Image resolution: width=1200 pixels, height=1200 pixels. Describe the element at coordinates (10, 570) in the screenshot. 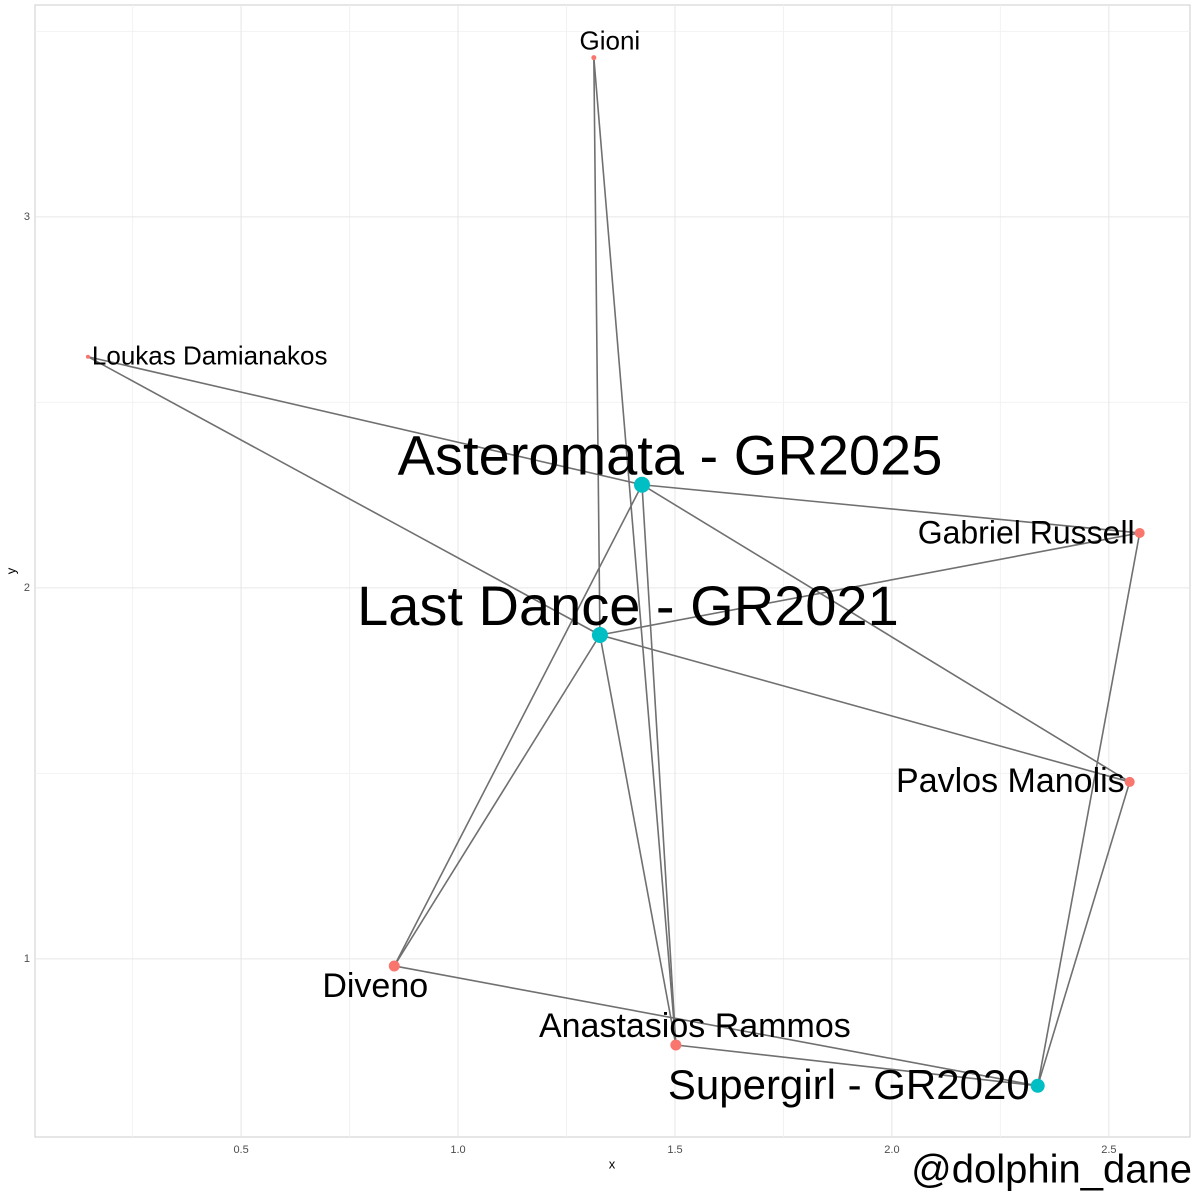

I see `y-axis-title: y` at that location.